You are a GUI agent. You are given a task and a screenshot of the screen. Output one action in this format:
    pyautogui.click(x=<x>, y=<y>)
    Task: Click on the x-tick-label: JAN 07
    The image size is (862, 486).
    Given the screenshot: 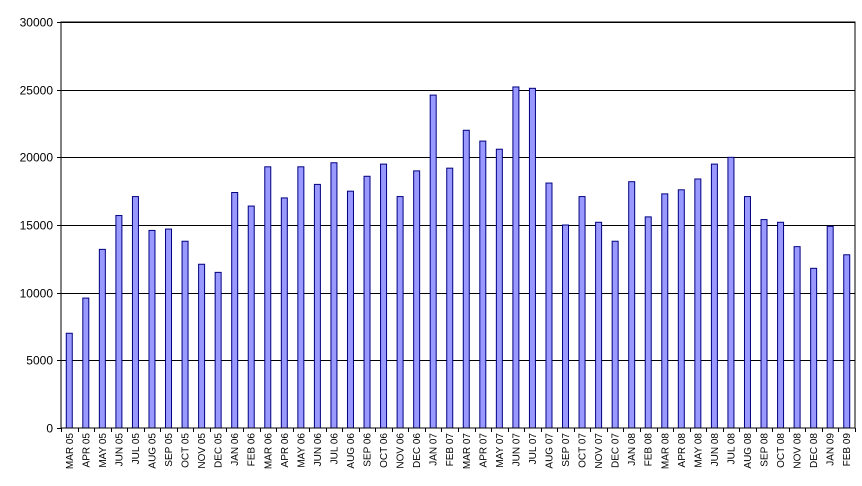 What is the action you would take?
    pyautogui.click(x=434, y=449)
    